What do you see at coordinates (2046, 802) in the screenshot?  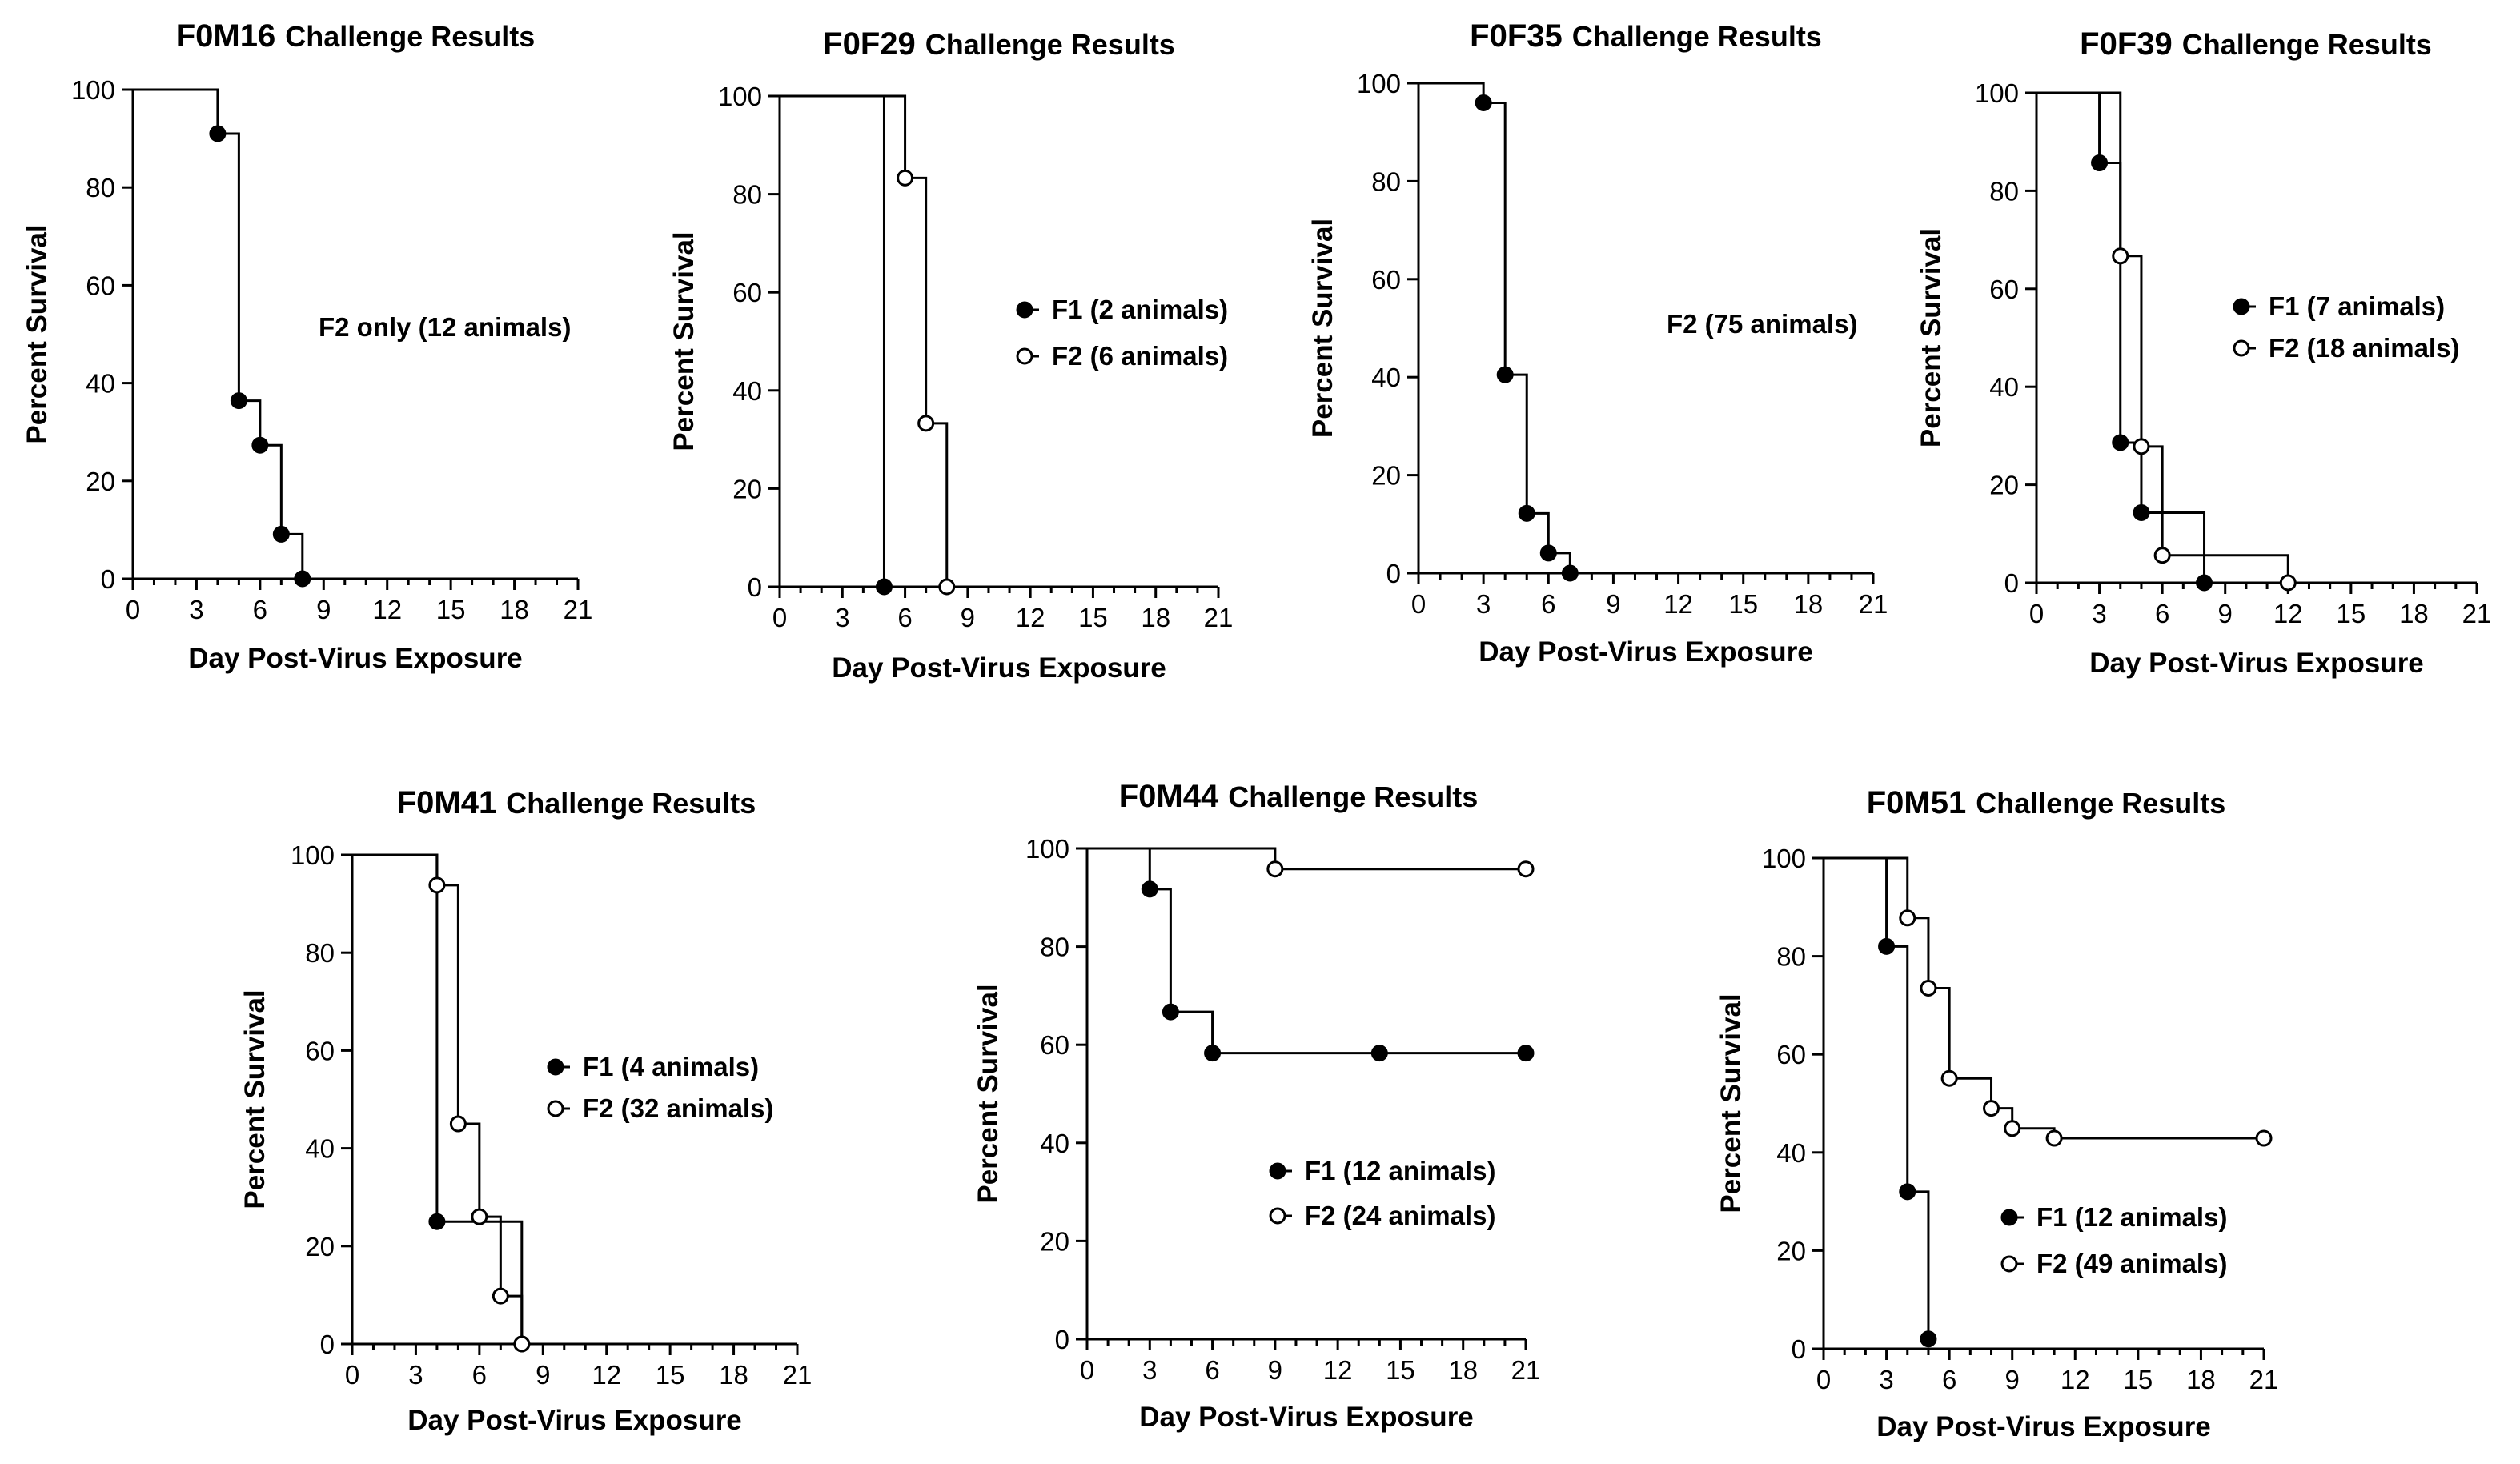 I see `chart-title: F0M51 Challenge Results` at bounding box center [2046, 802].